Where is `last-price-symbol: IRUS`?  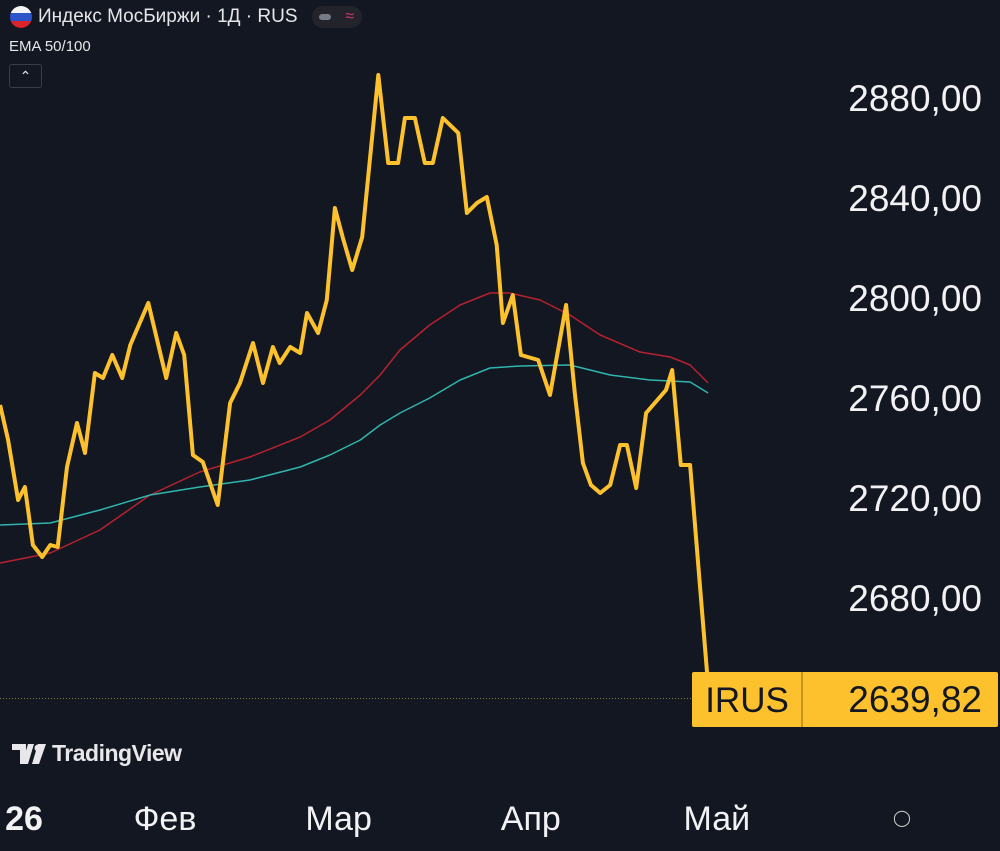 last-price-symbol: IRUS is located at coordinates (747, 700).